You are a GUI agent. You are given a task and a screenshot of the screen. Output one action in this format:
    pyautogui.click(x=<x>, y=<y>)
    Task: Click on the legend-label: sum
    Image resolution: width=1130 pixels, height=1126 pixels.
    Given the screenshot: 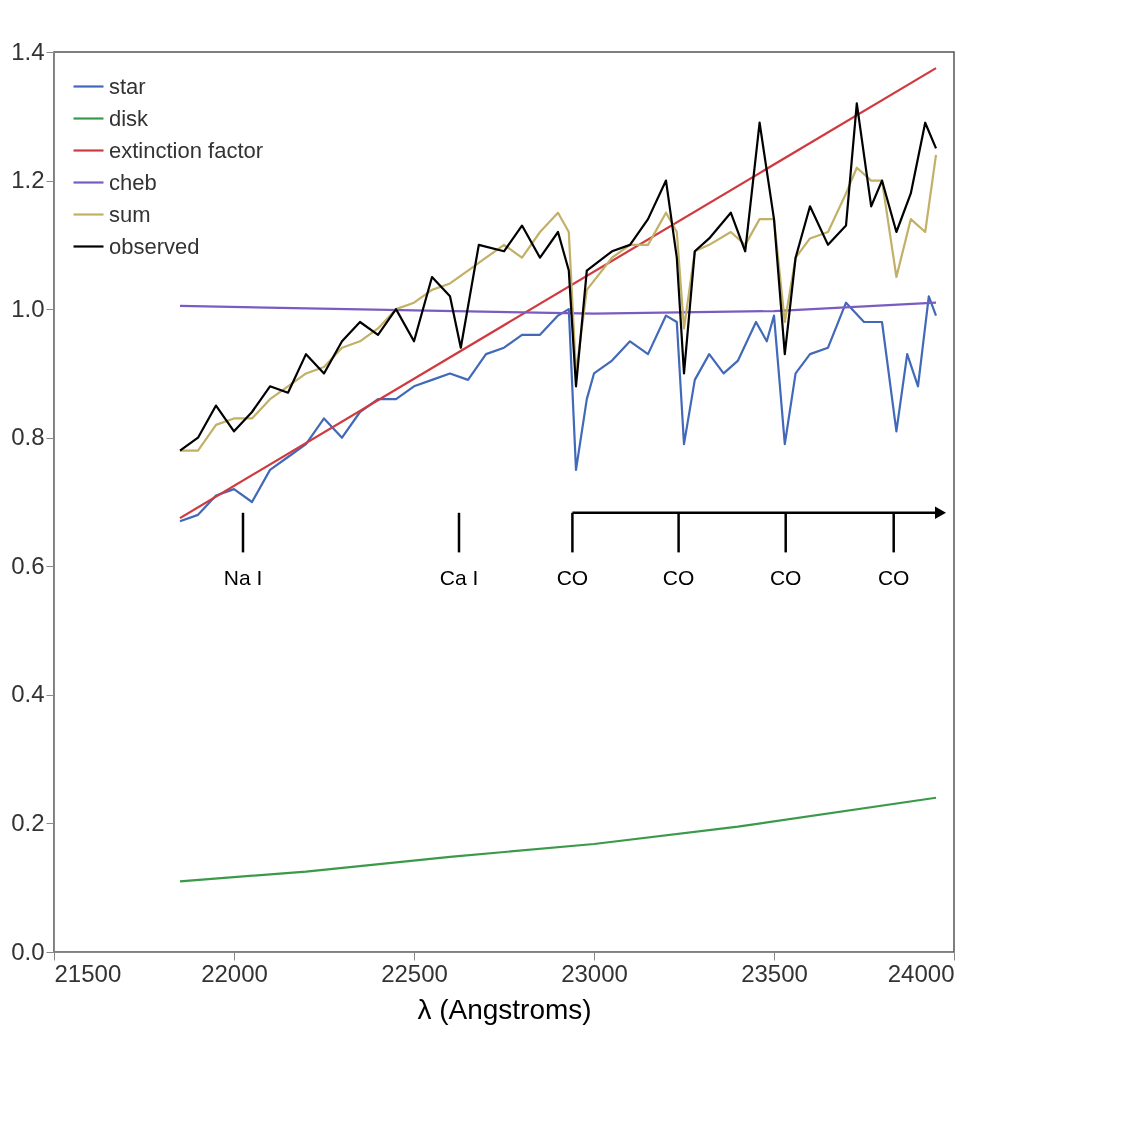 What is the action you would take?
    pyautogui.click(x=130, y=214)
    